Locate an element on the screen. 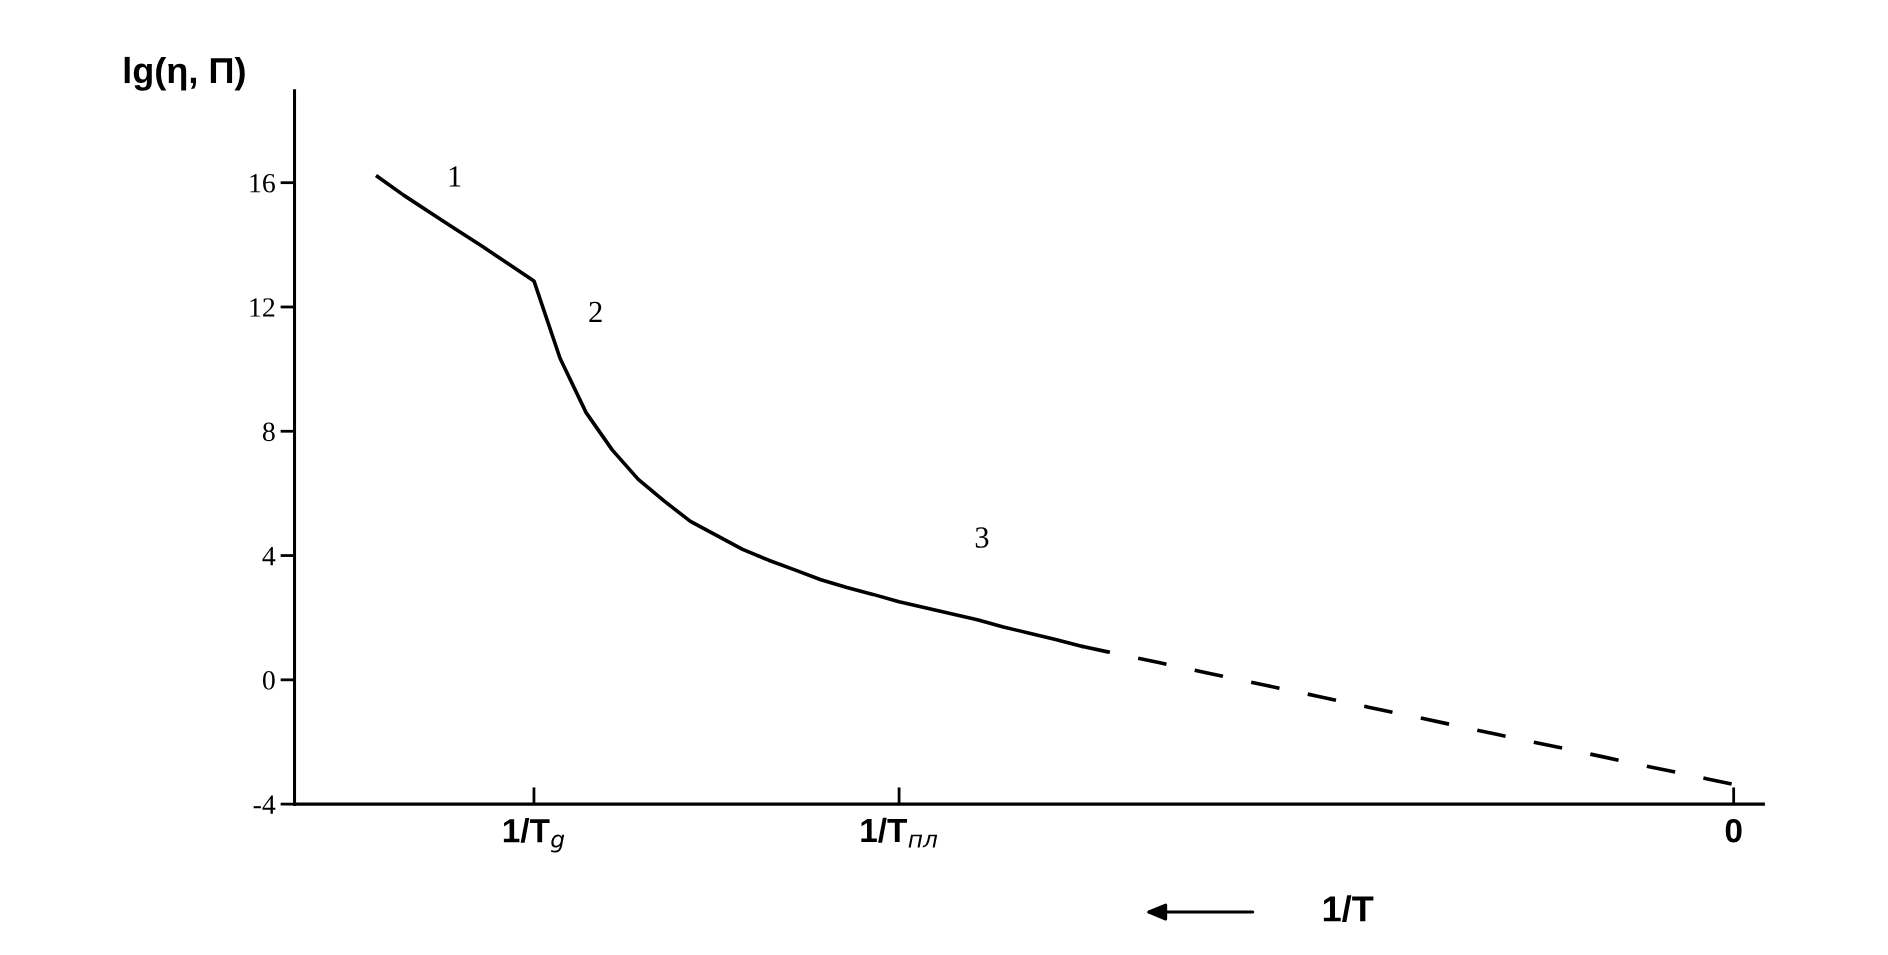 Image resolution: width=1888 pixels, height=955 pixels. annotation: 3 is located at coordinates (982, 537).